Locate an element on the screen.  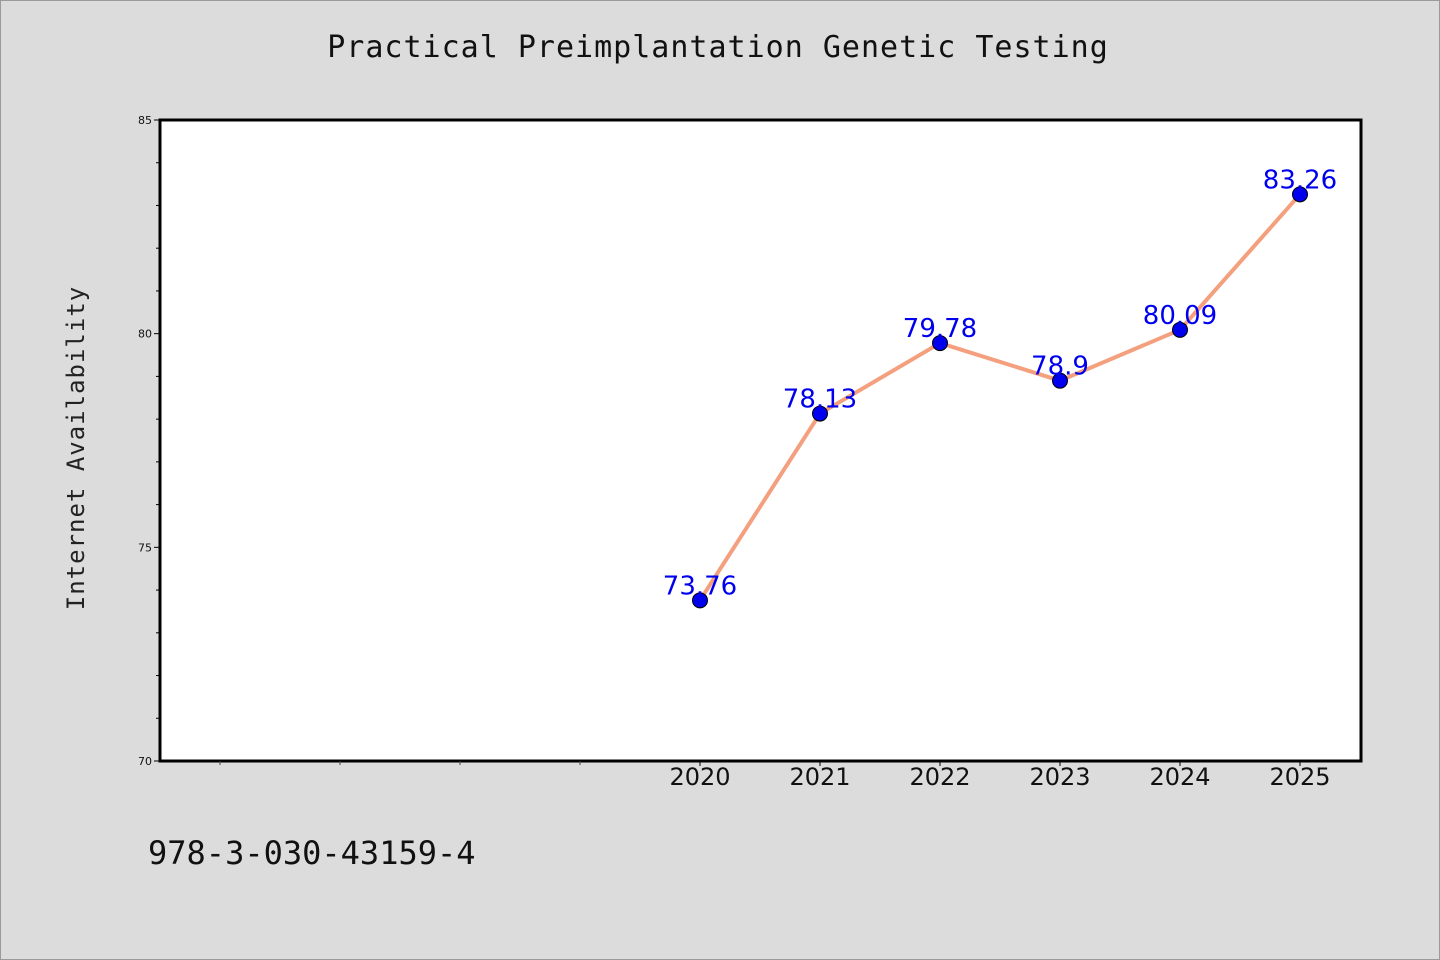
data-label: 79.78 is located at coordinates (940, 329).